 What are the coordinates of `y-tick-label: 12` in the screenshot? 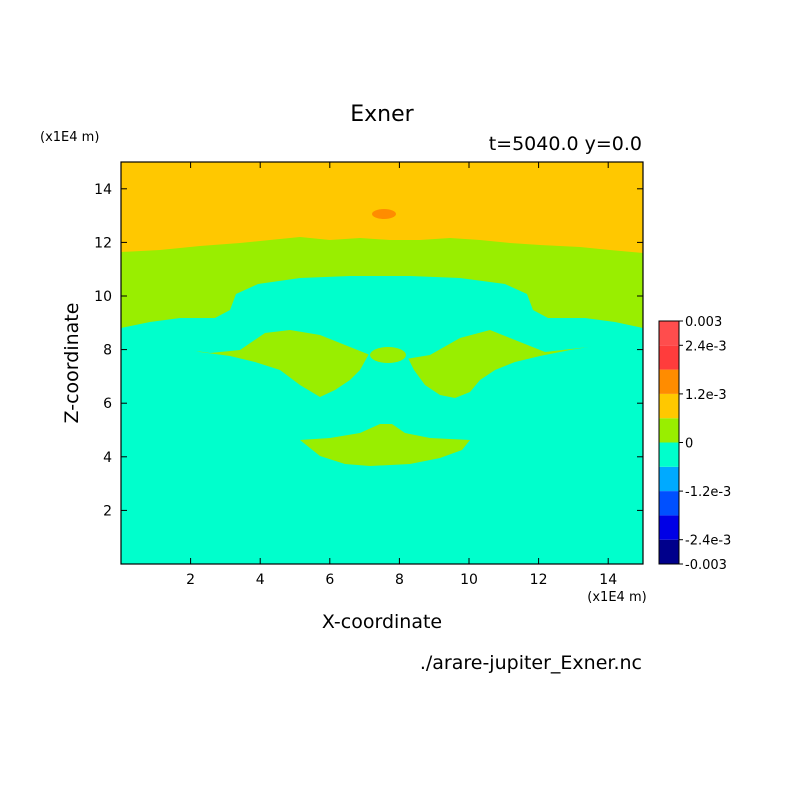 It's located at (103, 243).